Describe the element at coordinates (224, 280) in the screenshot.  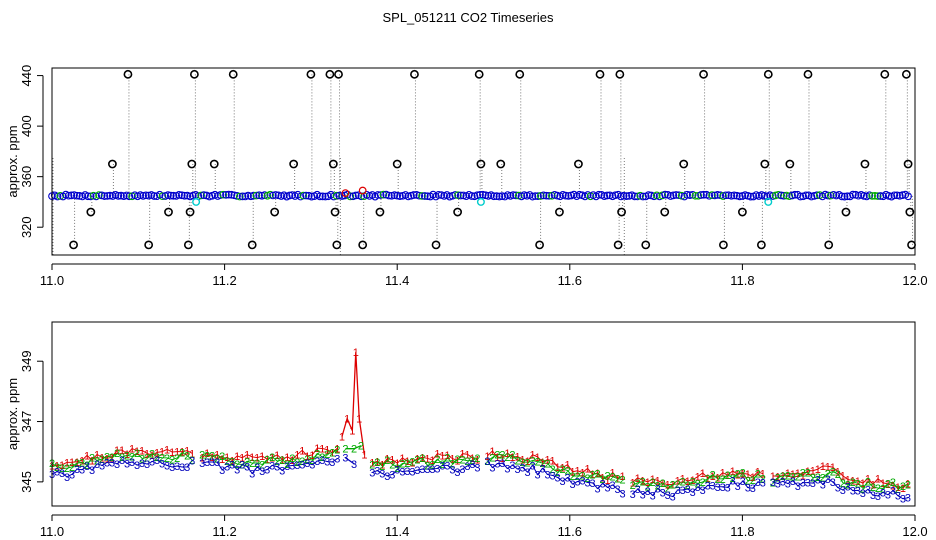
I see `top-x-tick-label: 11.2` at that location.